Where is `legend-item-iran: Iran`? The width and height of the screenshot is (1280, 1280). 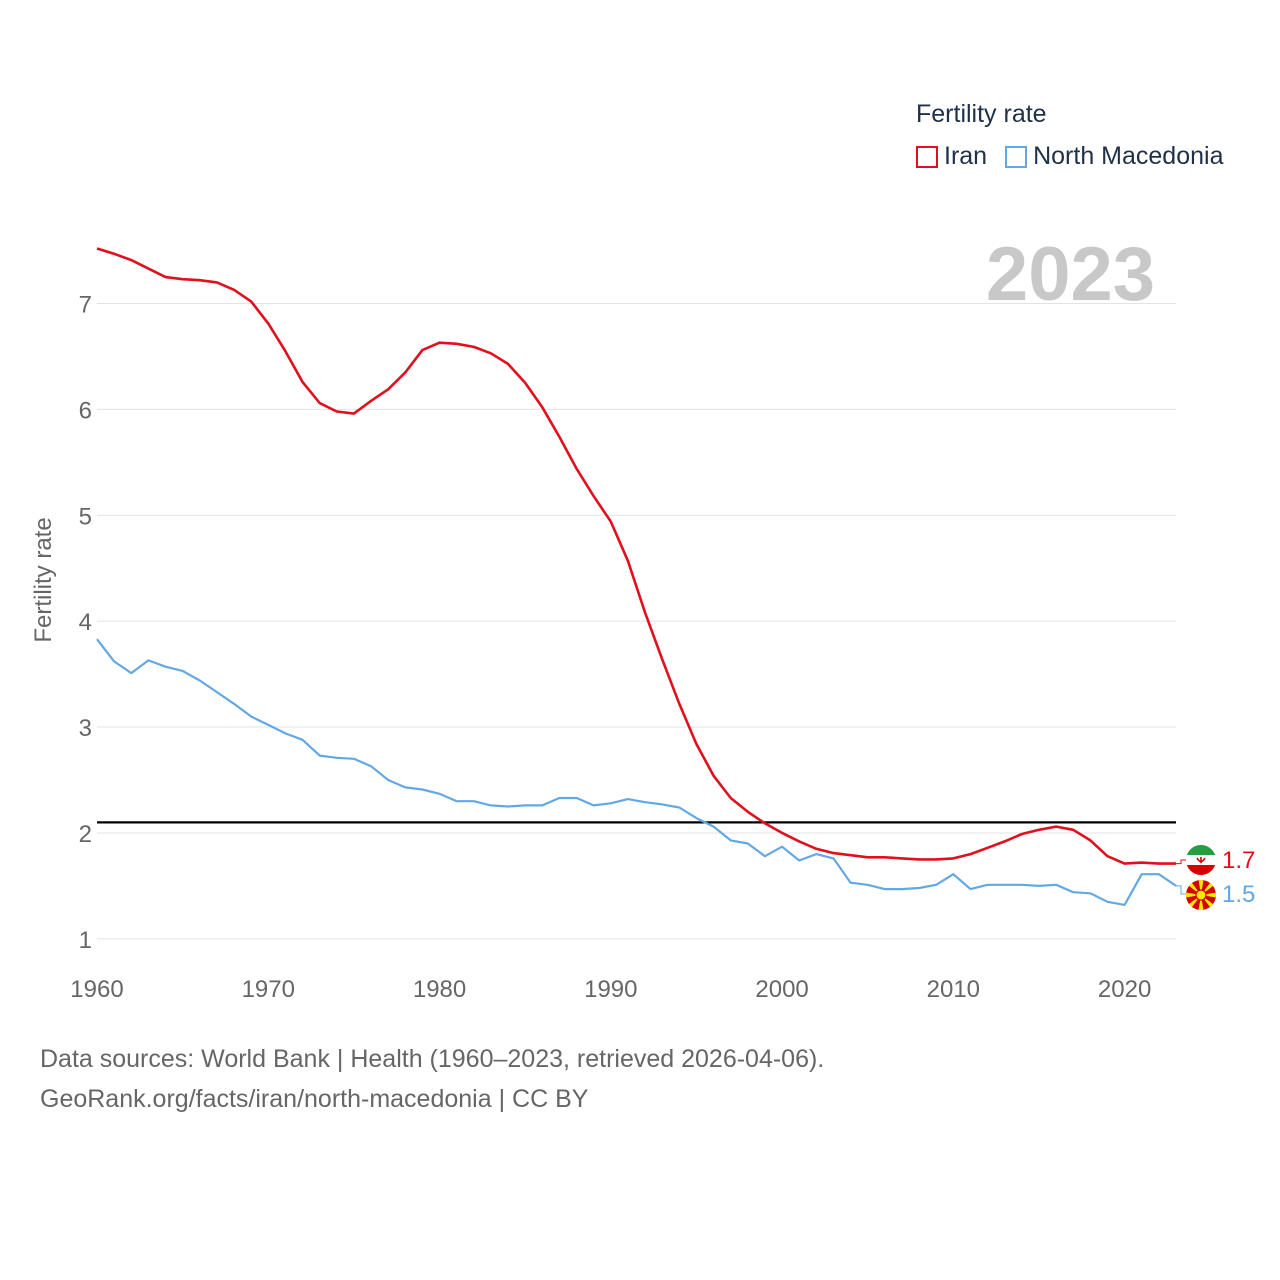
legend-item-iran: Iran is located at coordinates (951, 156).